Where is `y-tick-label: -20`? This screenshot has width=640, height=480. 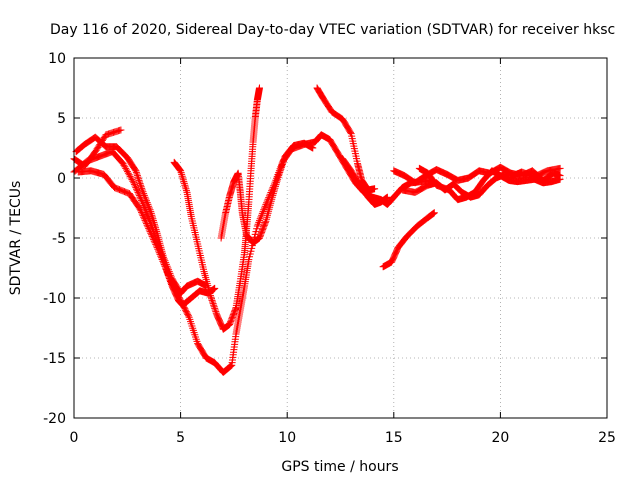 y-tick-label: -20 is located at coordinates (54, 419).